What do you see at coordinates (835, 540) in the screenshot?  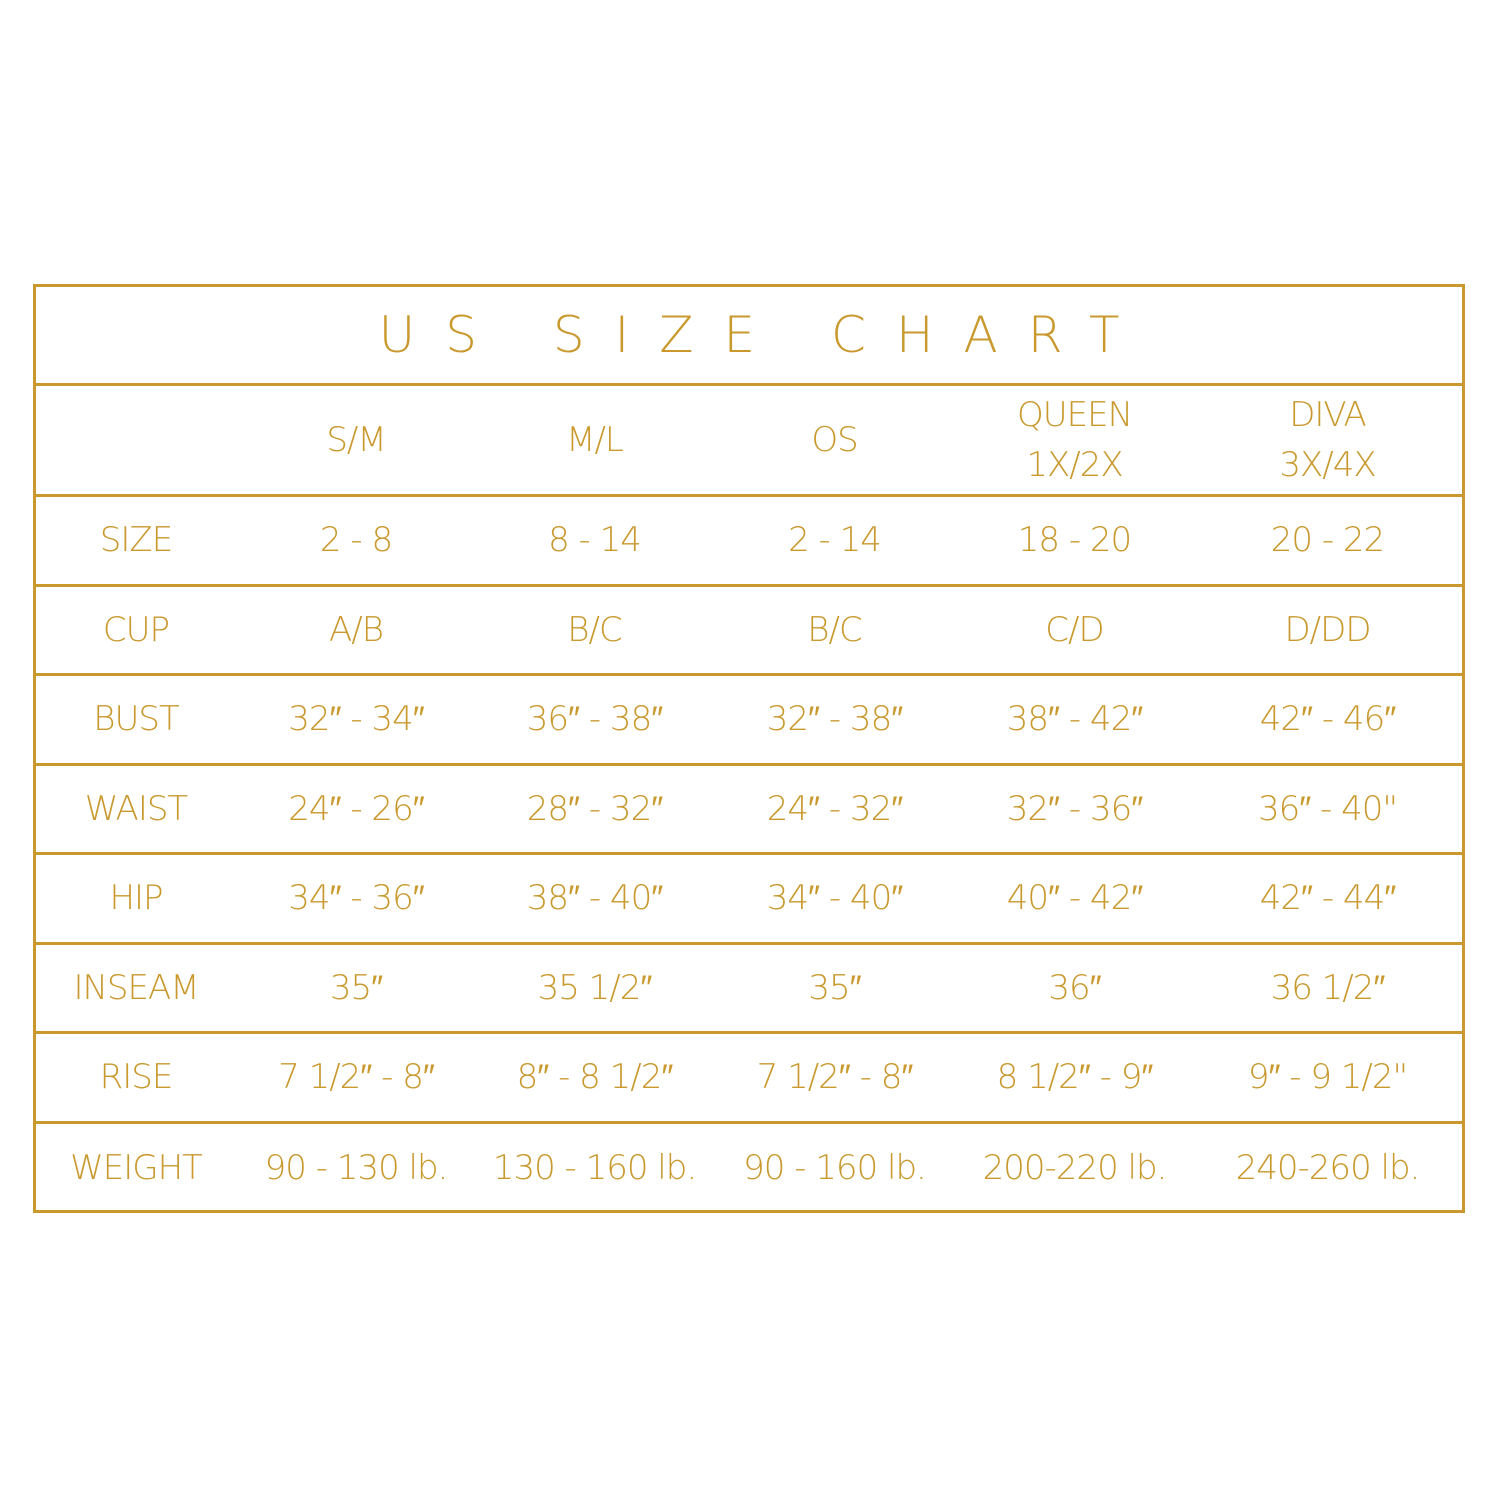 I see `table-cell: 2 - 14` at bounding box center [835, 540].